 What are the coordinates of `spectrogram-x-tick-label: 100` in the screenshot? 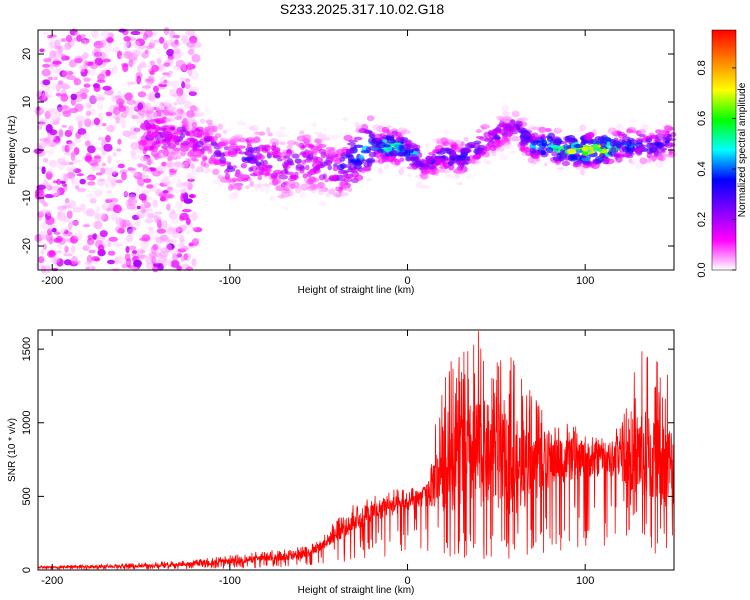 It's located at (585, 281).